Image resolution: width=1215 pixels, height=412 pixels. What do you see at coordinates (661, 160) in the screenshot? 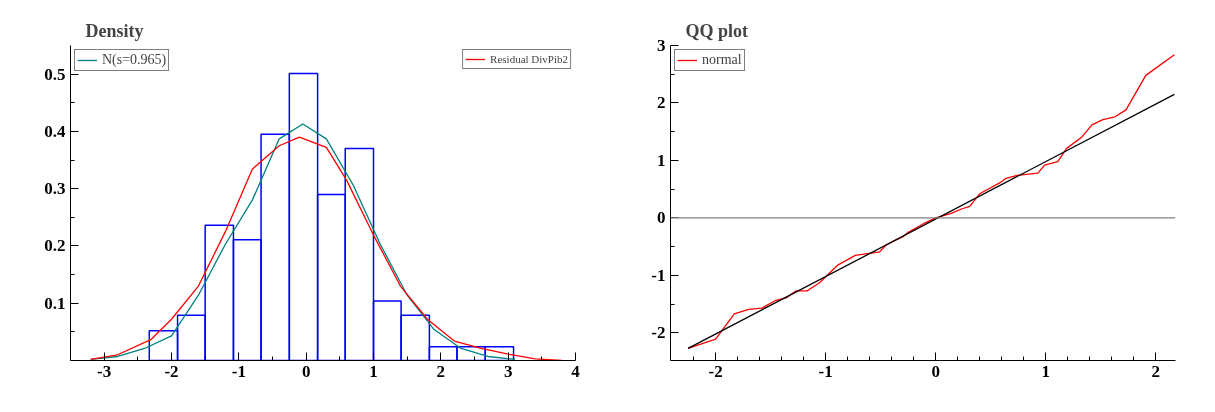
I see `y-tick-label: 1` at bounding box center [661, 160].